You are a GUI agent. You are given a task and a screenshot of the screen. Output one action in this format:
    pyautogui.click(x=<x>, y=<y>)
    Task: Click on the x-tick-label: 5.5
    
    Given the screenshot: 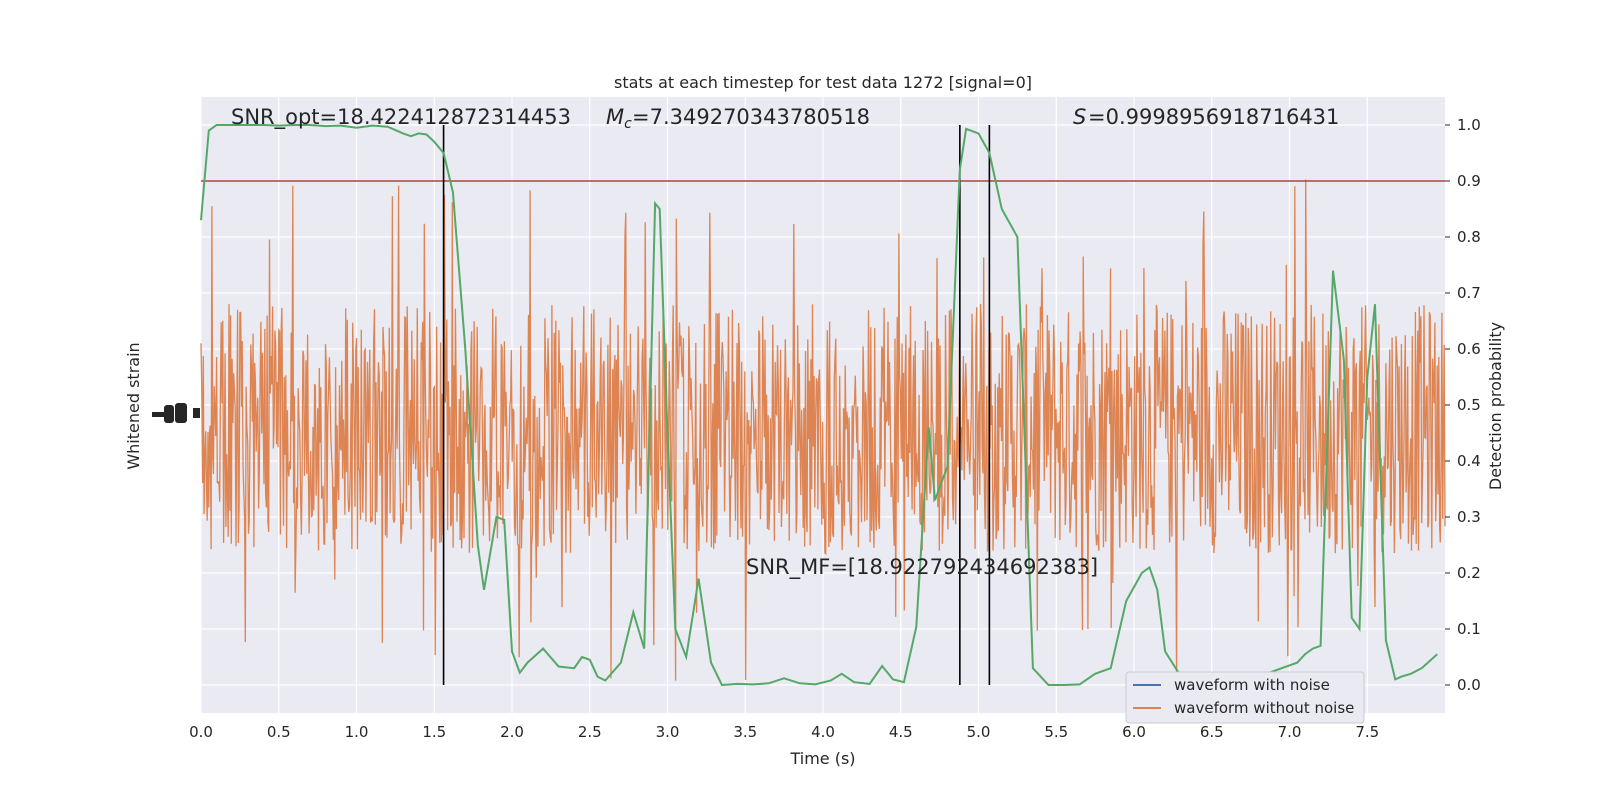 What is the action you would take?
    pyautogui.click(x=1056, y=732)
    